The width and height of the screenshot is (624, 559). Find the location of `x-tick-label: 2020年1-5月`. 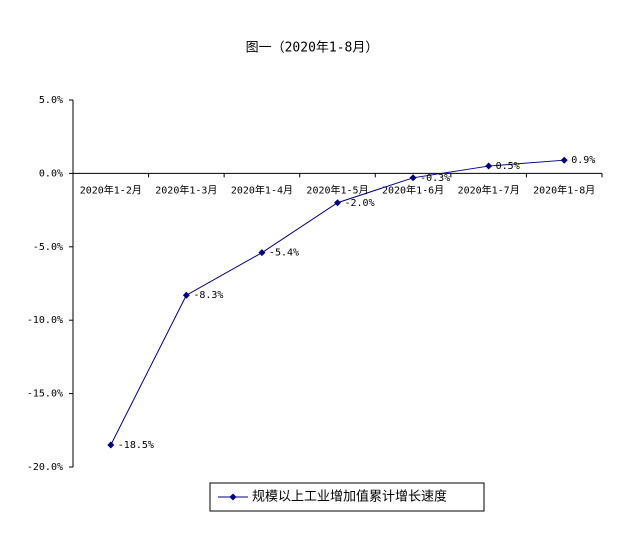

x-tick-label: 2020年1-5月 is located at coordinates (337, 189).